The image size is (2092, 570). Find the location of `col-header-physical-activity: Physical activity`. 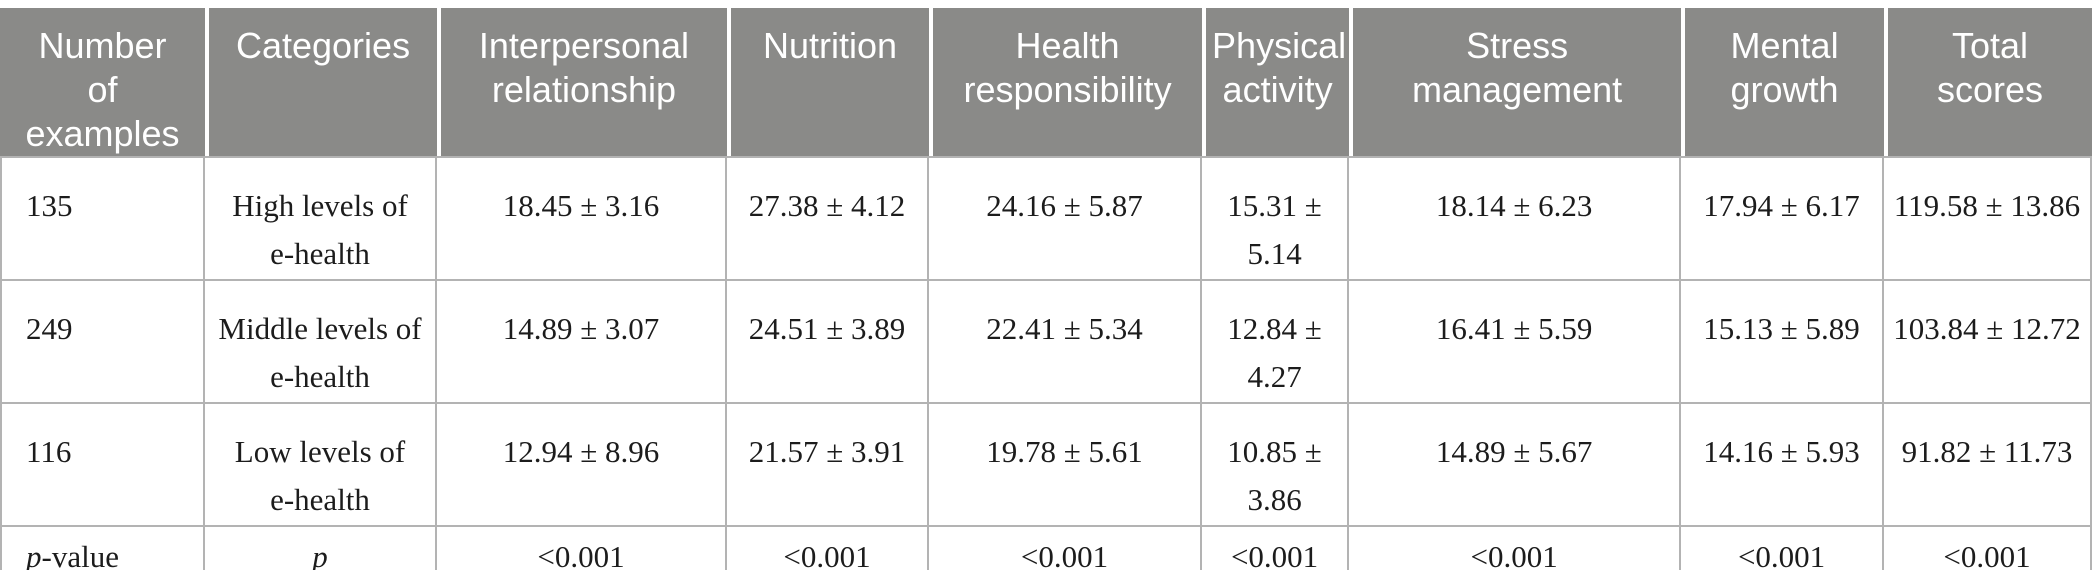

col-header-physical-activity: Physical activity is located at coordinates (1276, 82).